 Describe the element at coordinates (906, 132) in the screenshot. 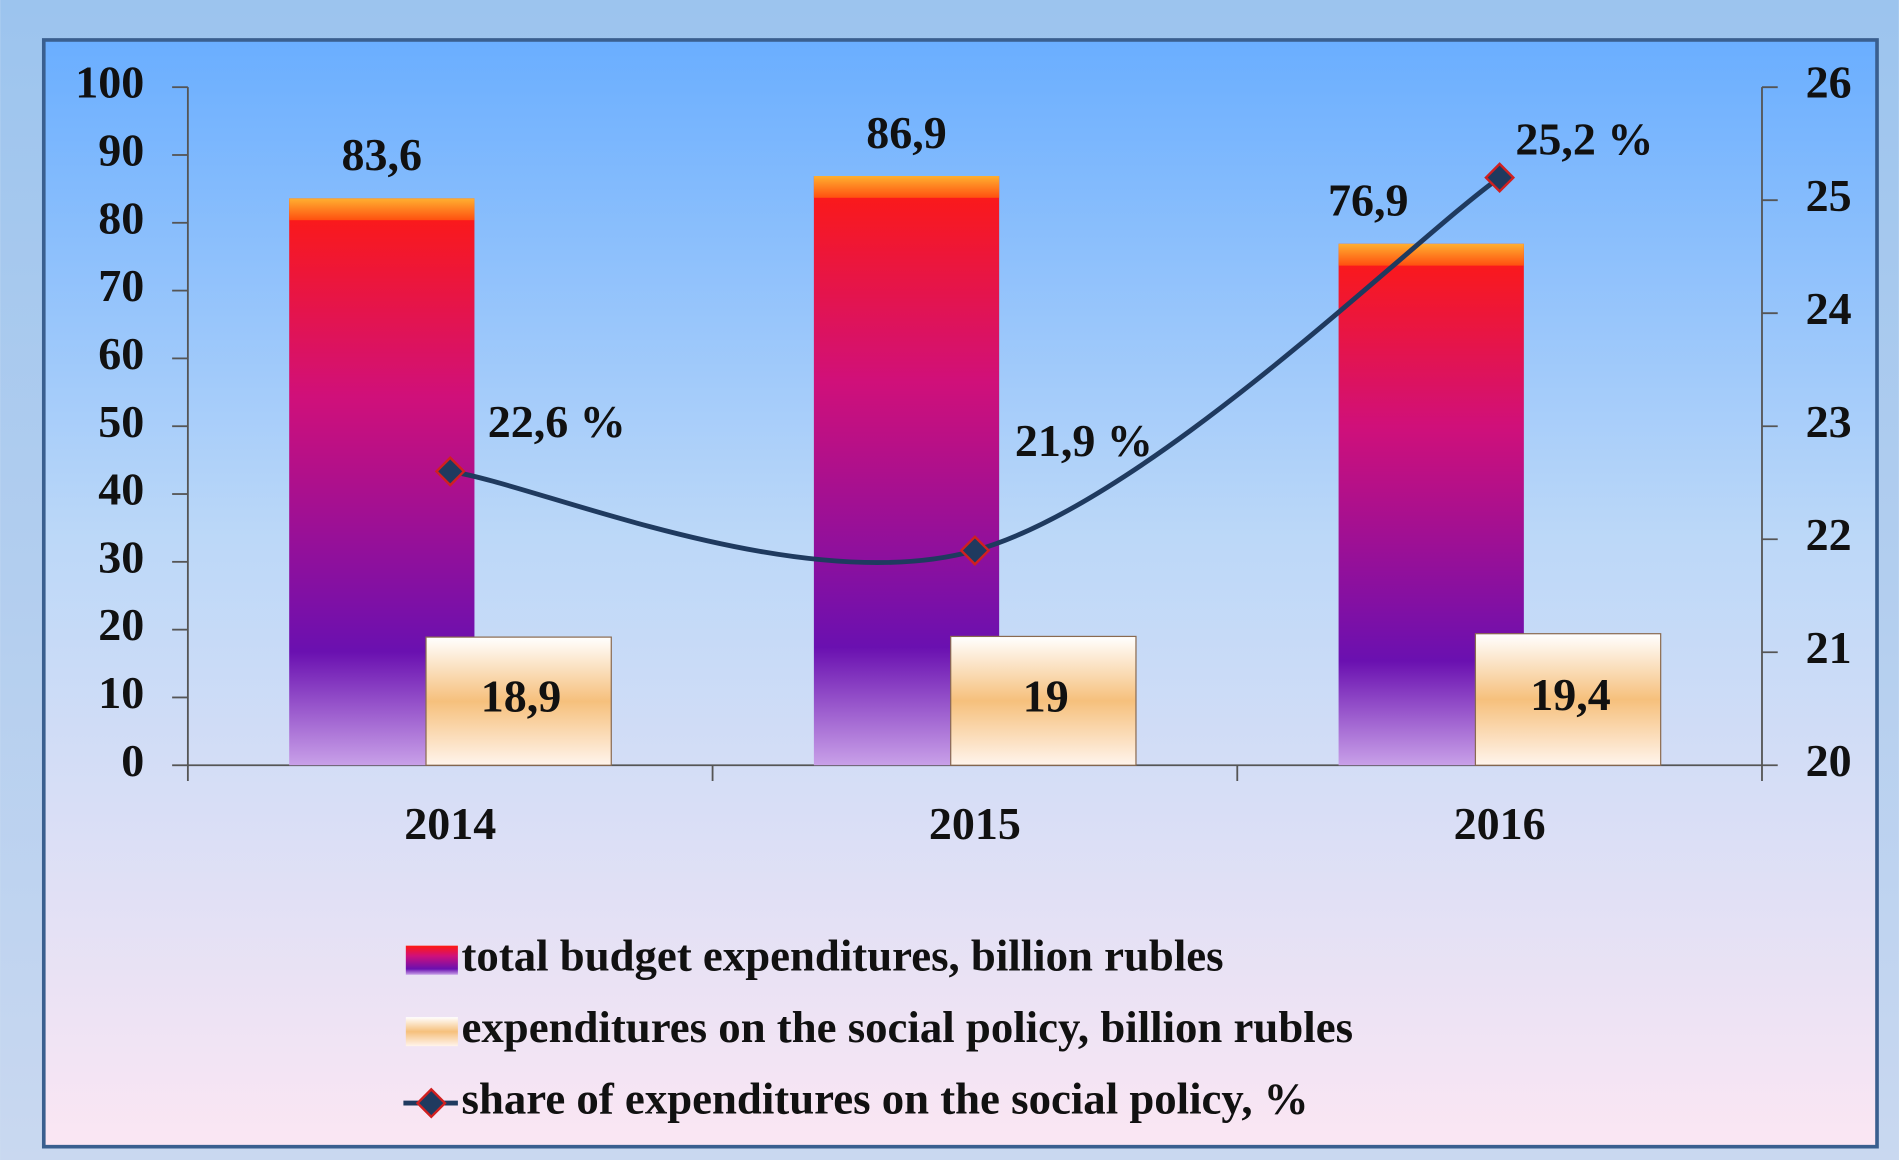

I see `data-label: 86,9` at that location.